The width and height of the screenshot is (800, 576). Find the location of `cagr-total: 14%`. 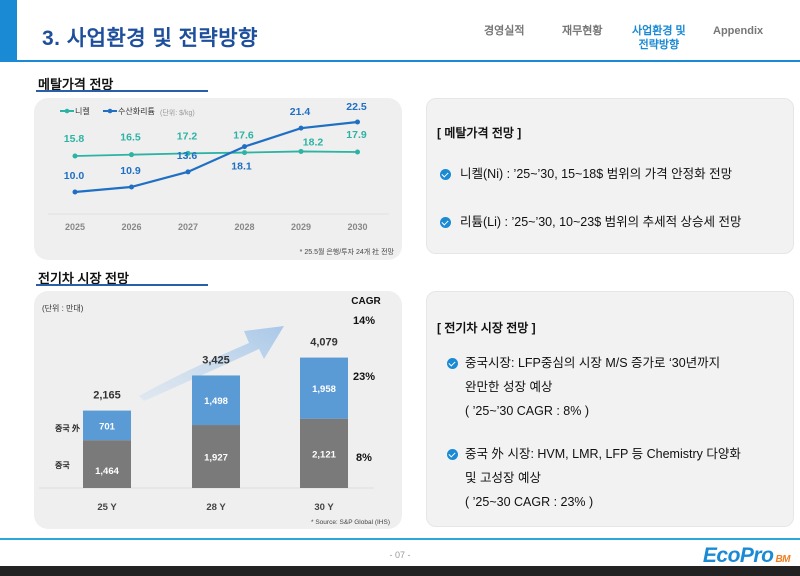

cagr-total: 14% is located at coordinates (364, 321).